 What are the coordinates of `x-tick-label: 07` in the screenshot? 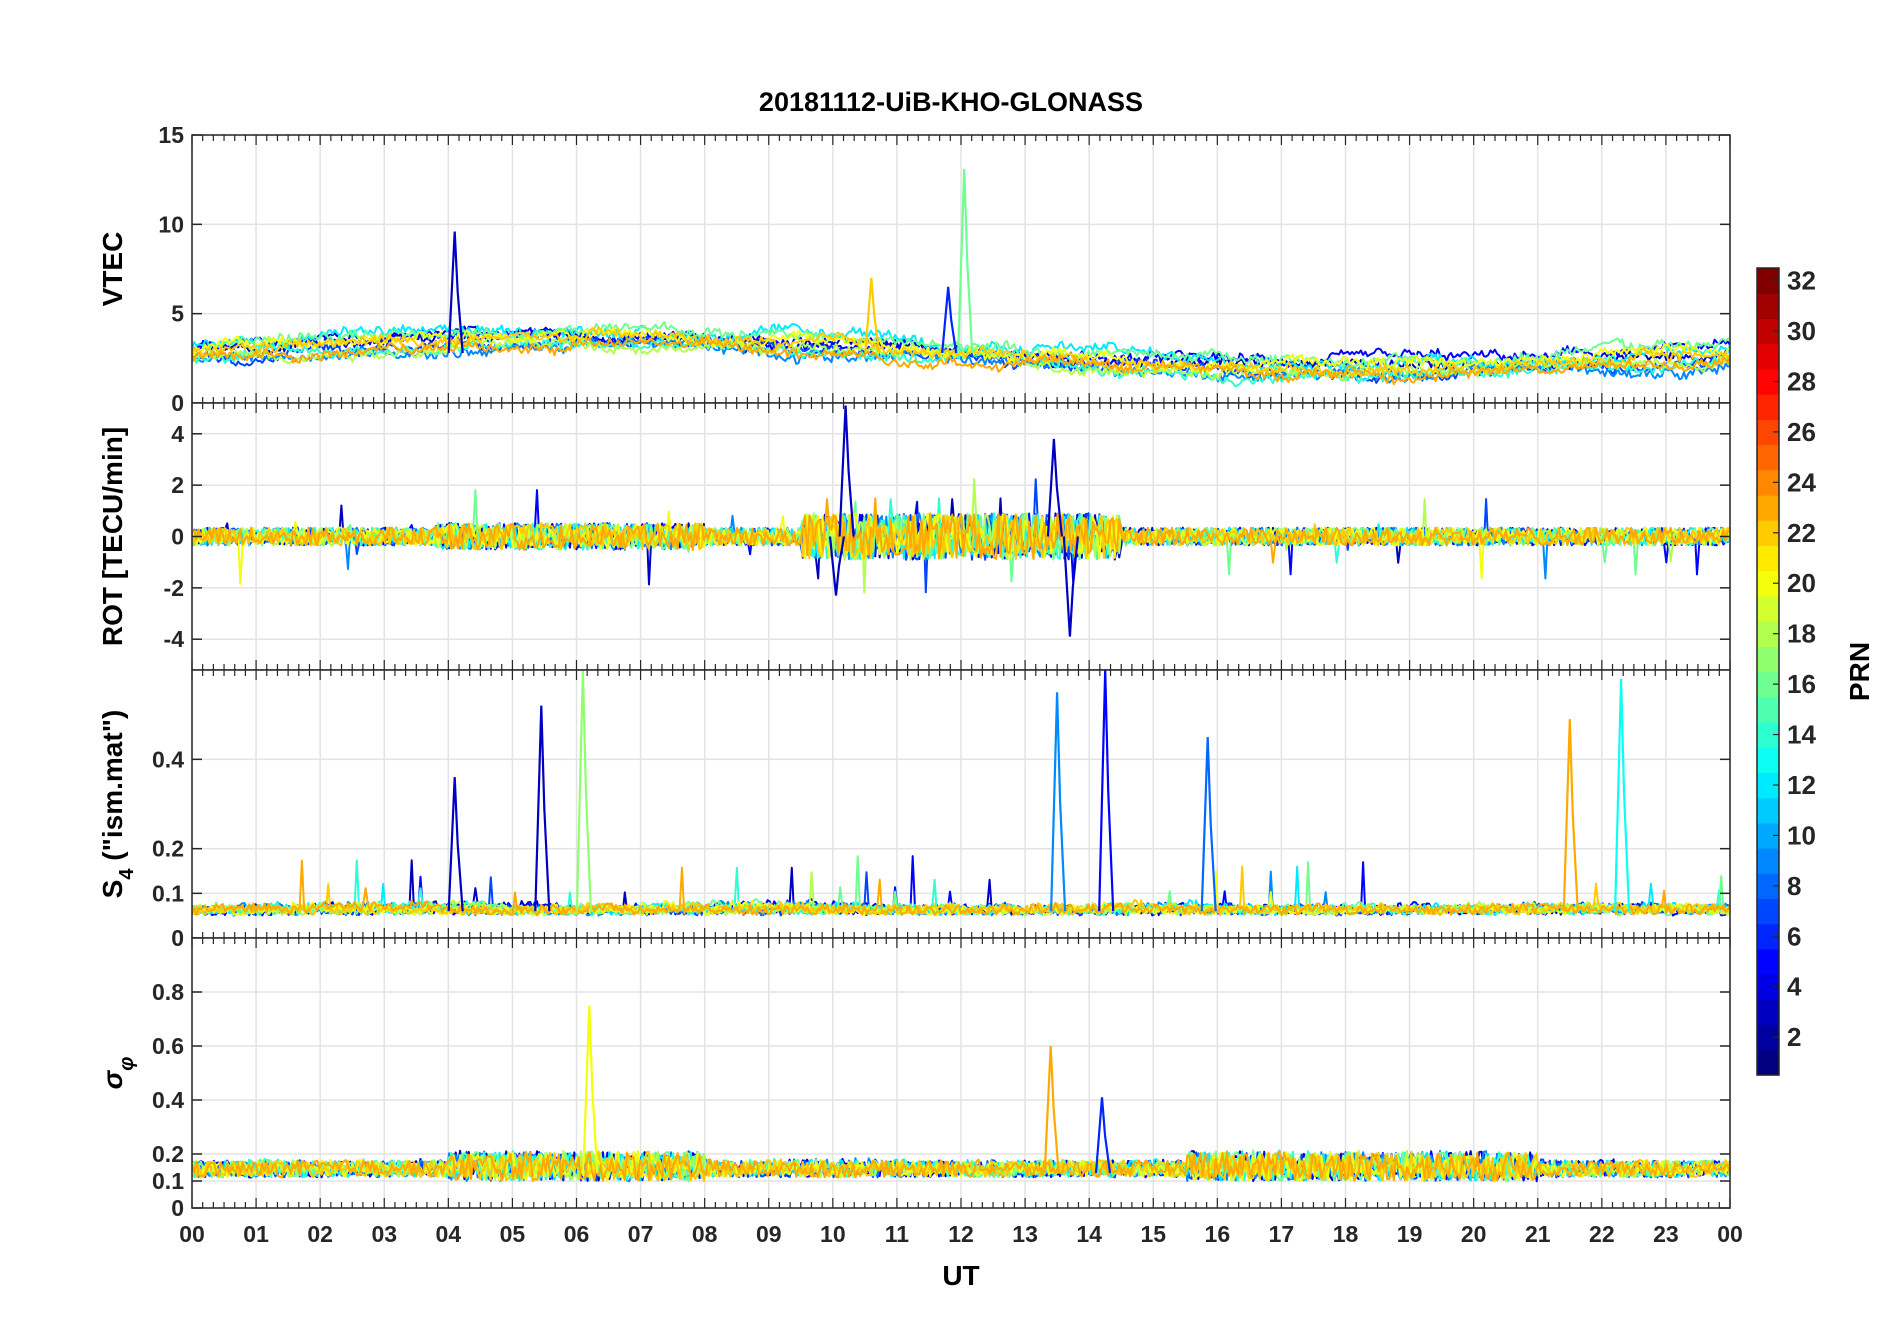 It's located at (641, 1234).